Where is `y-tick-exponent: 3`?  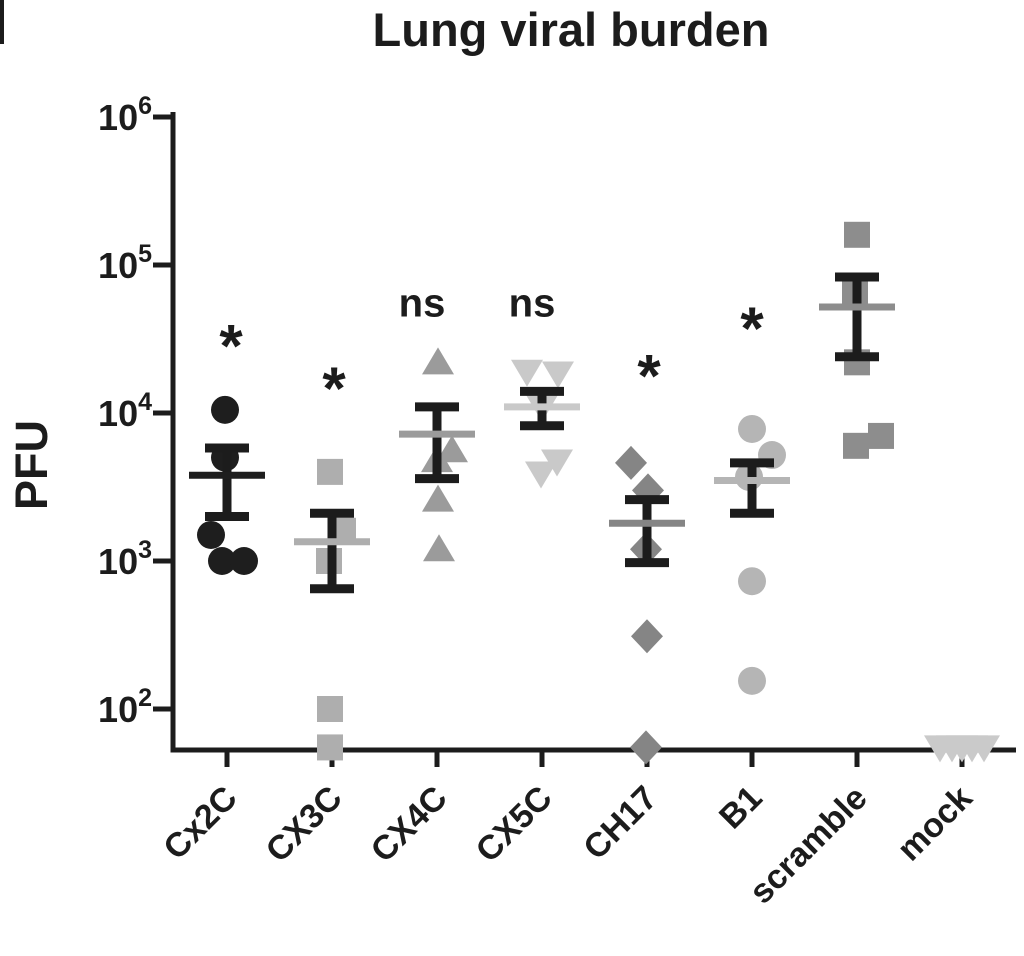
y-tick-exponent: 3 is located at coordinates (145, 550).